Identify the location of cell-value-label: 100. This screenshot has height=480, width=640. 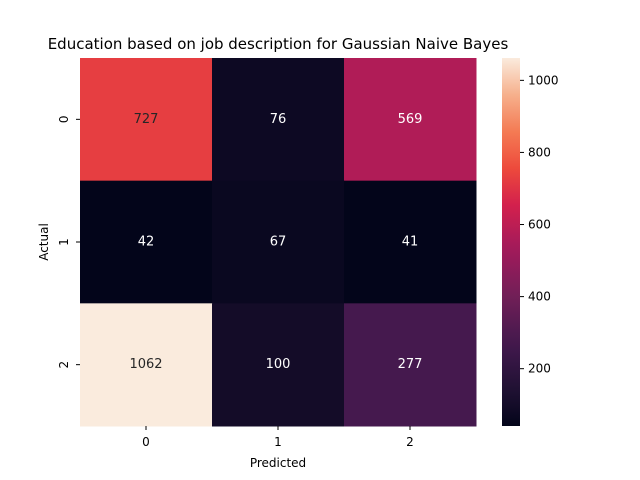
(278, 364).